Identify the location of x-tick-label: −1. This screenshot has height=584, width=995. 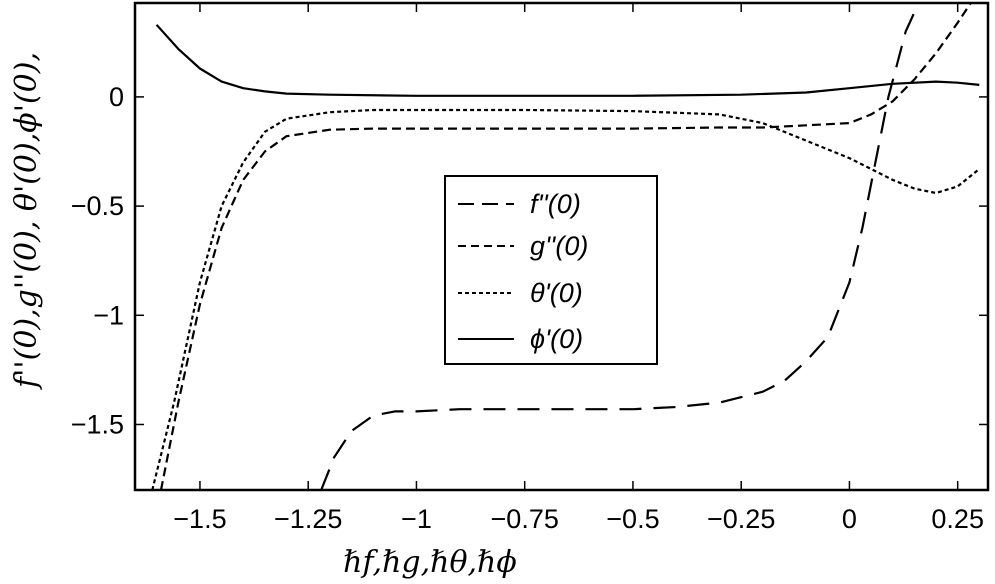
(416, 519).